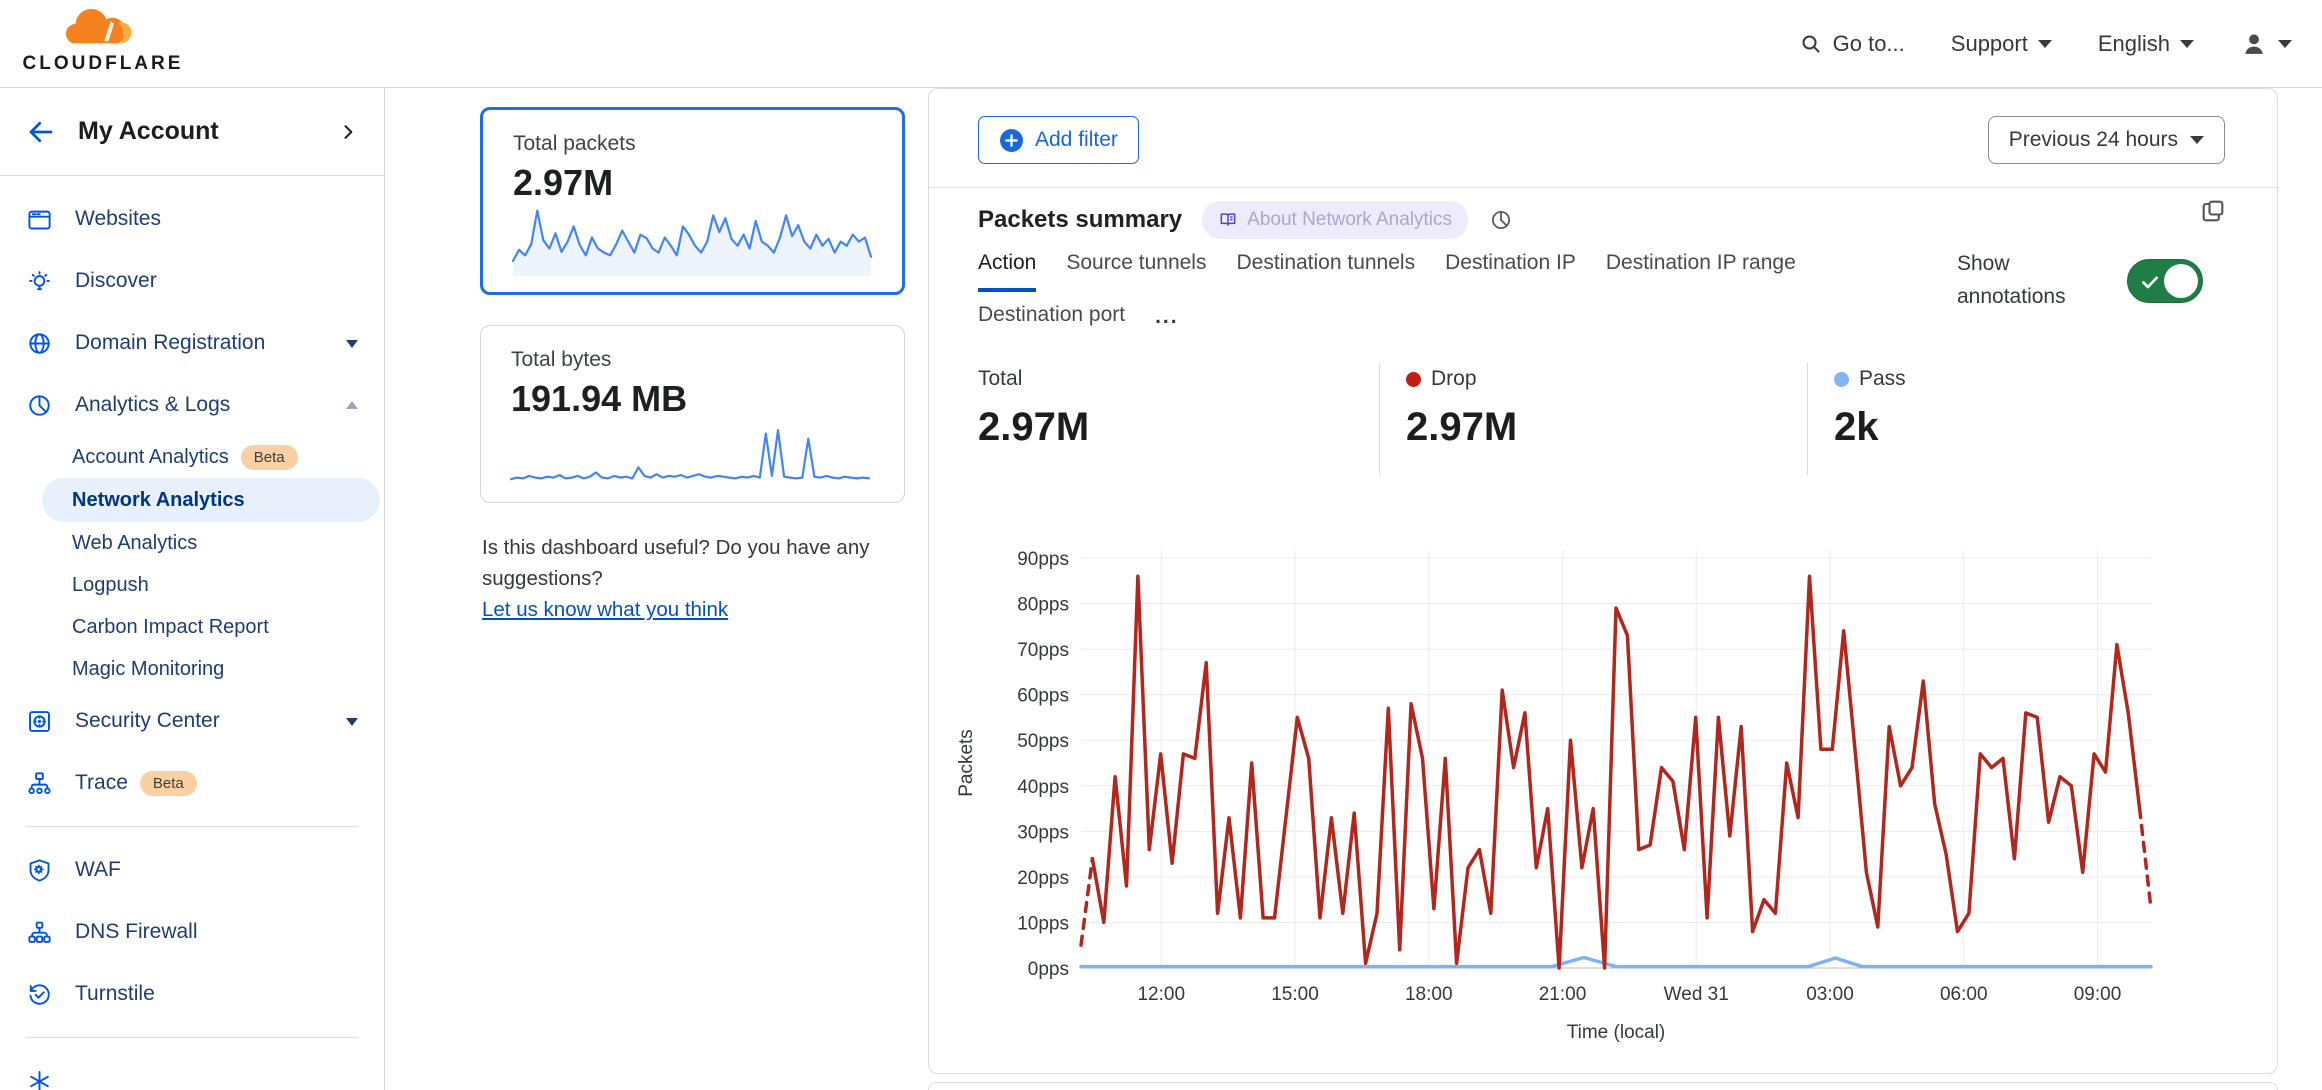 This screenshot has width=2322, height=1090. I want to click on sidebar-item-label: Analytics & Logs, so click(153, 404).